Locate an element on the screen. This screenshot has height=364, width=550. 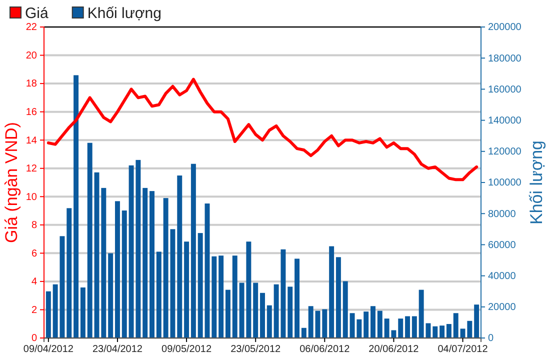
y2-tick-label: 120000 is located at coordinates (505, 152).